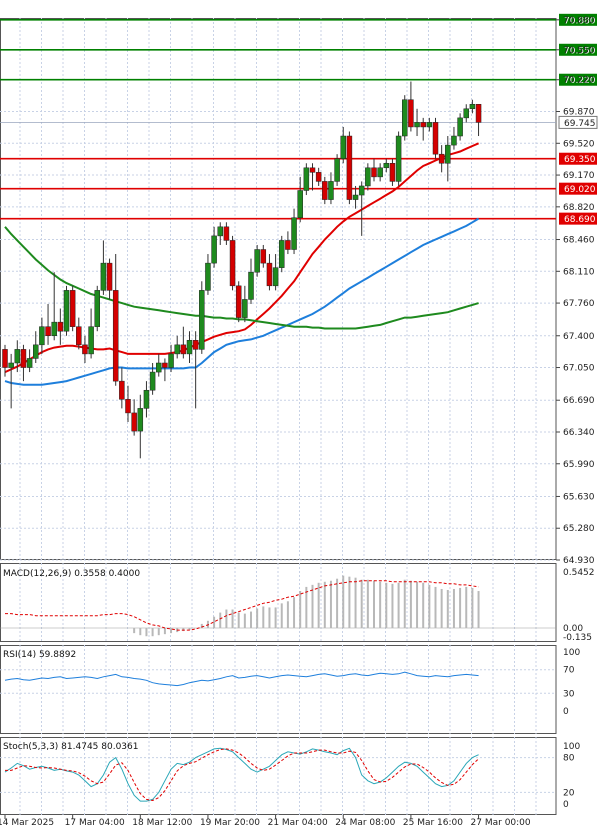 This screenshot has height=836, width=600. What do you see at coordinates (580, 81) in the screenshot?
I see `level-label: 70.220` at bounding box center [580, 81].